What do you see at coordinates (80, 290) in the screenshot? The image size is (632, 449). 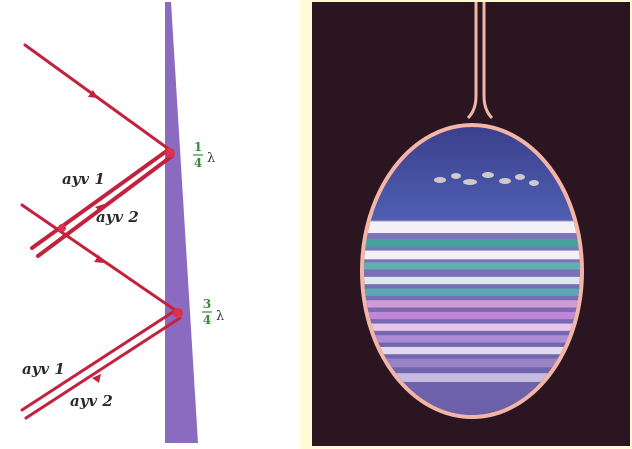 I see `ray-labels: ayv 1 ayv 2 ayv 1 ayv 2` at bounding box center [80, 290].